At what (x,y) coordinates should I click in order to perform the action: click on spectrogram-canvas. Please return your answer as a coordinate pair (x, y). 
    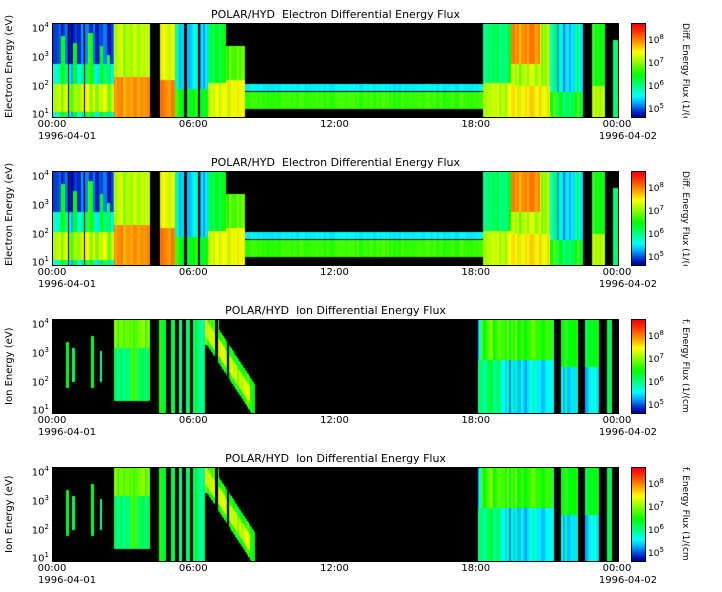
    Looking at the image, I should click on (335, 218).